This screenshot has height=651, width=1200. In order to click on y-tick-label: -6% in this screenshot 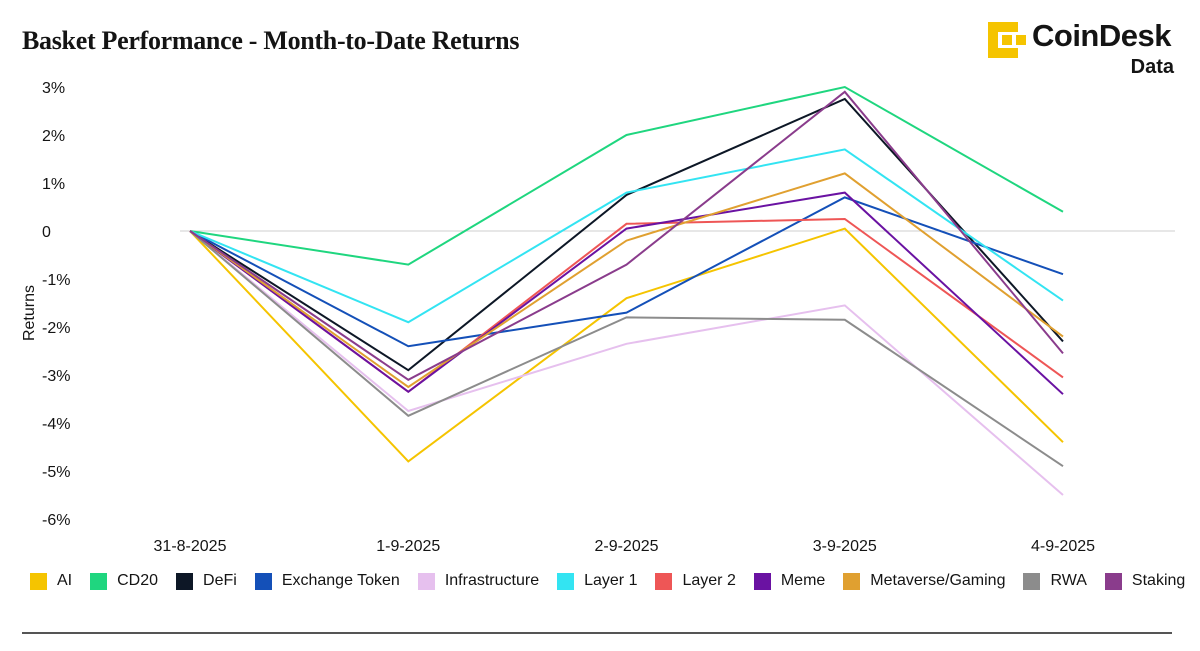, I will do `click(56, 520)`.